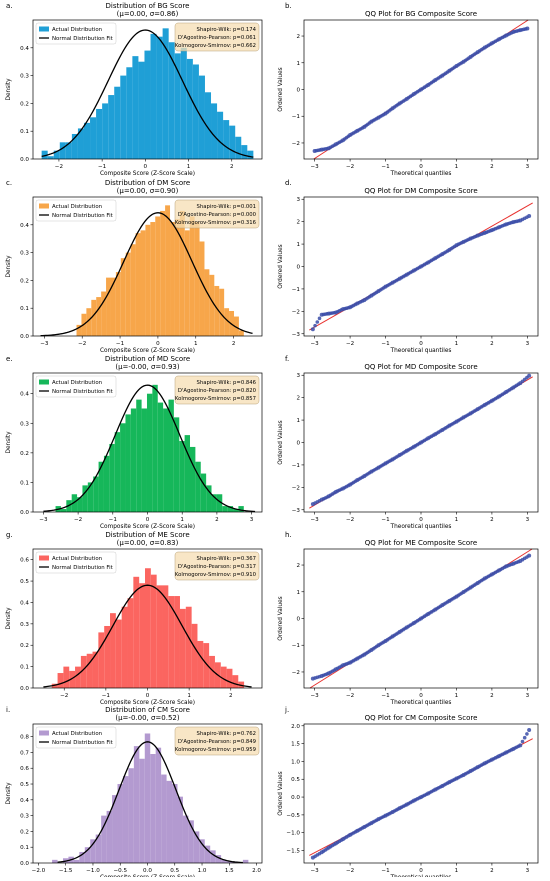 The width and height of the screenshot is (550, 881). I want to click on stats-text: Kolmogorov-Smirnov: p=0.910, so click(216, 575).